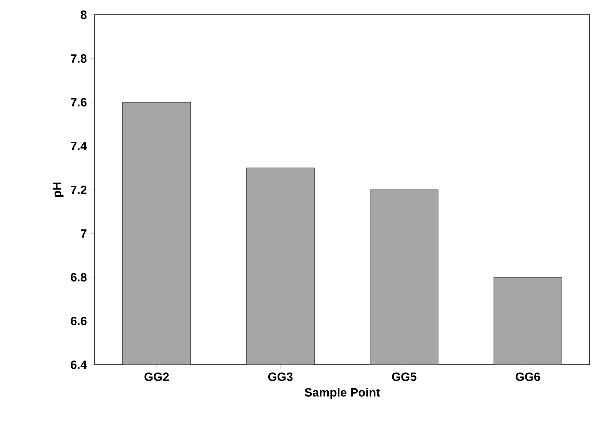 This screenshot has width=604, height=443. I want to click on x-axis-title: Sample Point, so click(342, 394).